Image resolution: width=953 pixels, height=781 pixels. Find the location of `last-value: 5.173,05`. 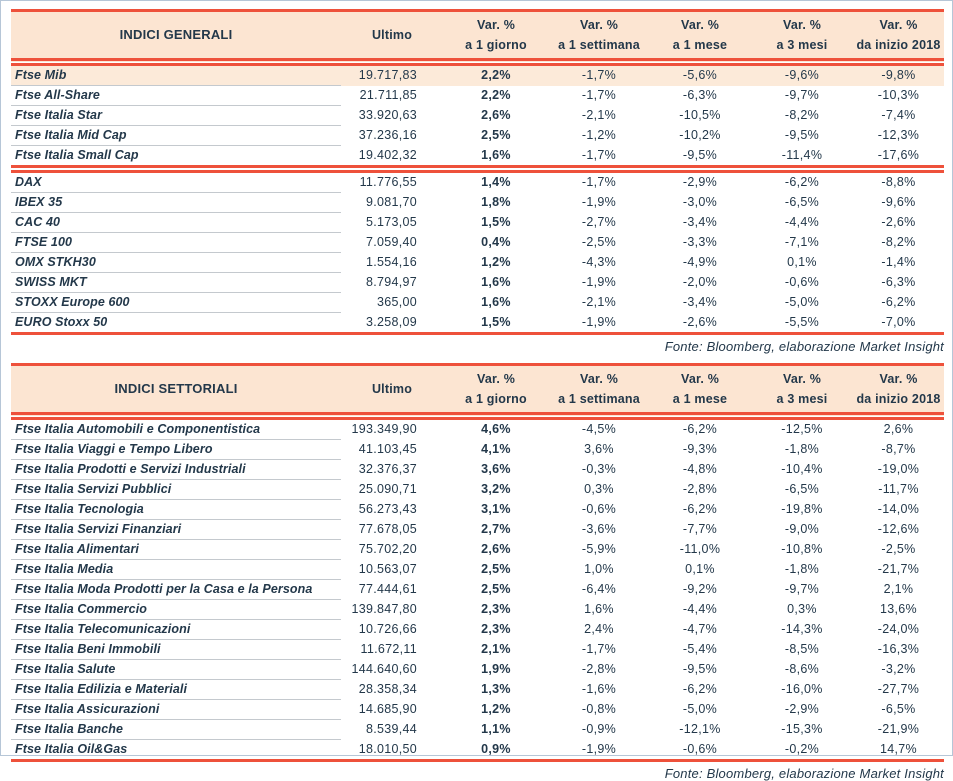

last-value: 5.173,05 is located at coordinates (391, 222).